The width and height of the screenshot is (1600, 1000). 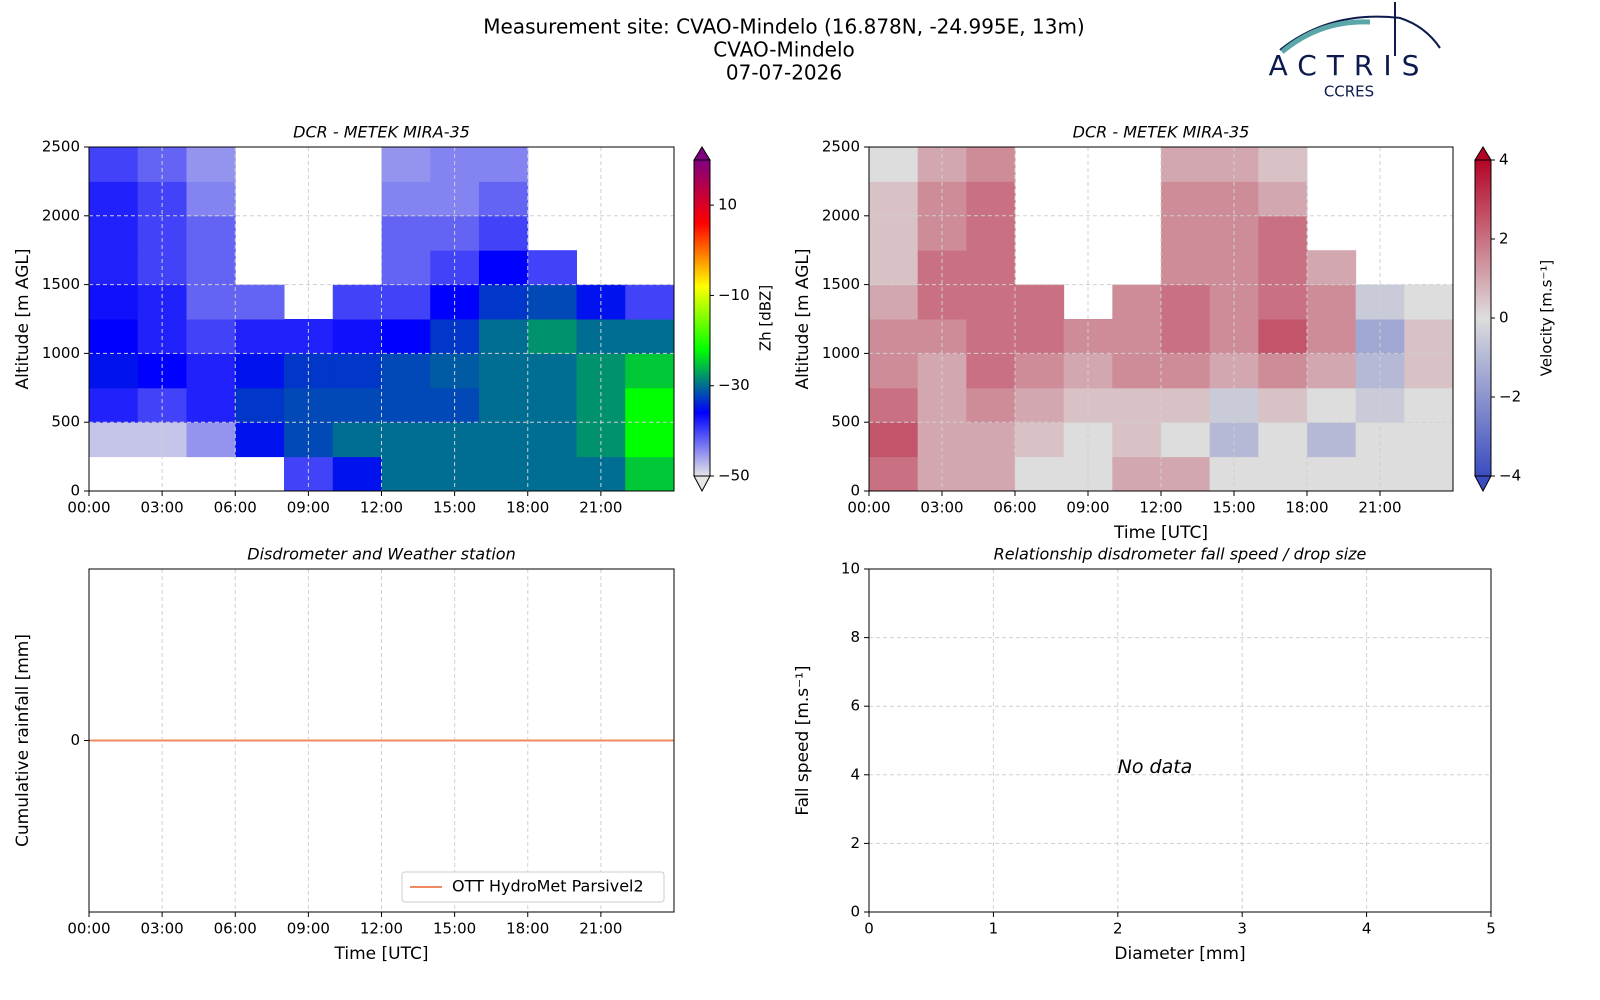 What do you see at coordinates (850, 569) in the screenshot?
I see `y-tick-label: 10` at bounding box center [850, 569].